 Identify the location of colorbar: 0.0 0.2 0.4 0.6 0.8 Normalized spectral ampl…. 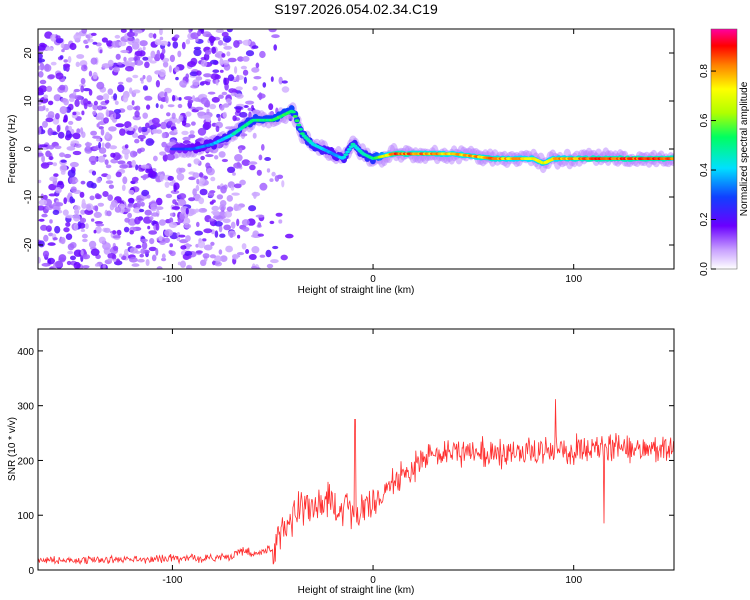
(724, 152).